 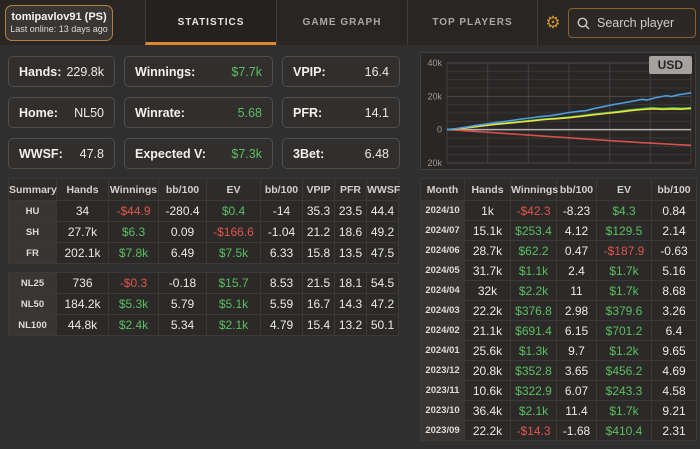 I want to click on row-label: NL50, so click(x=32, y=304).